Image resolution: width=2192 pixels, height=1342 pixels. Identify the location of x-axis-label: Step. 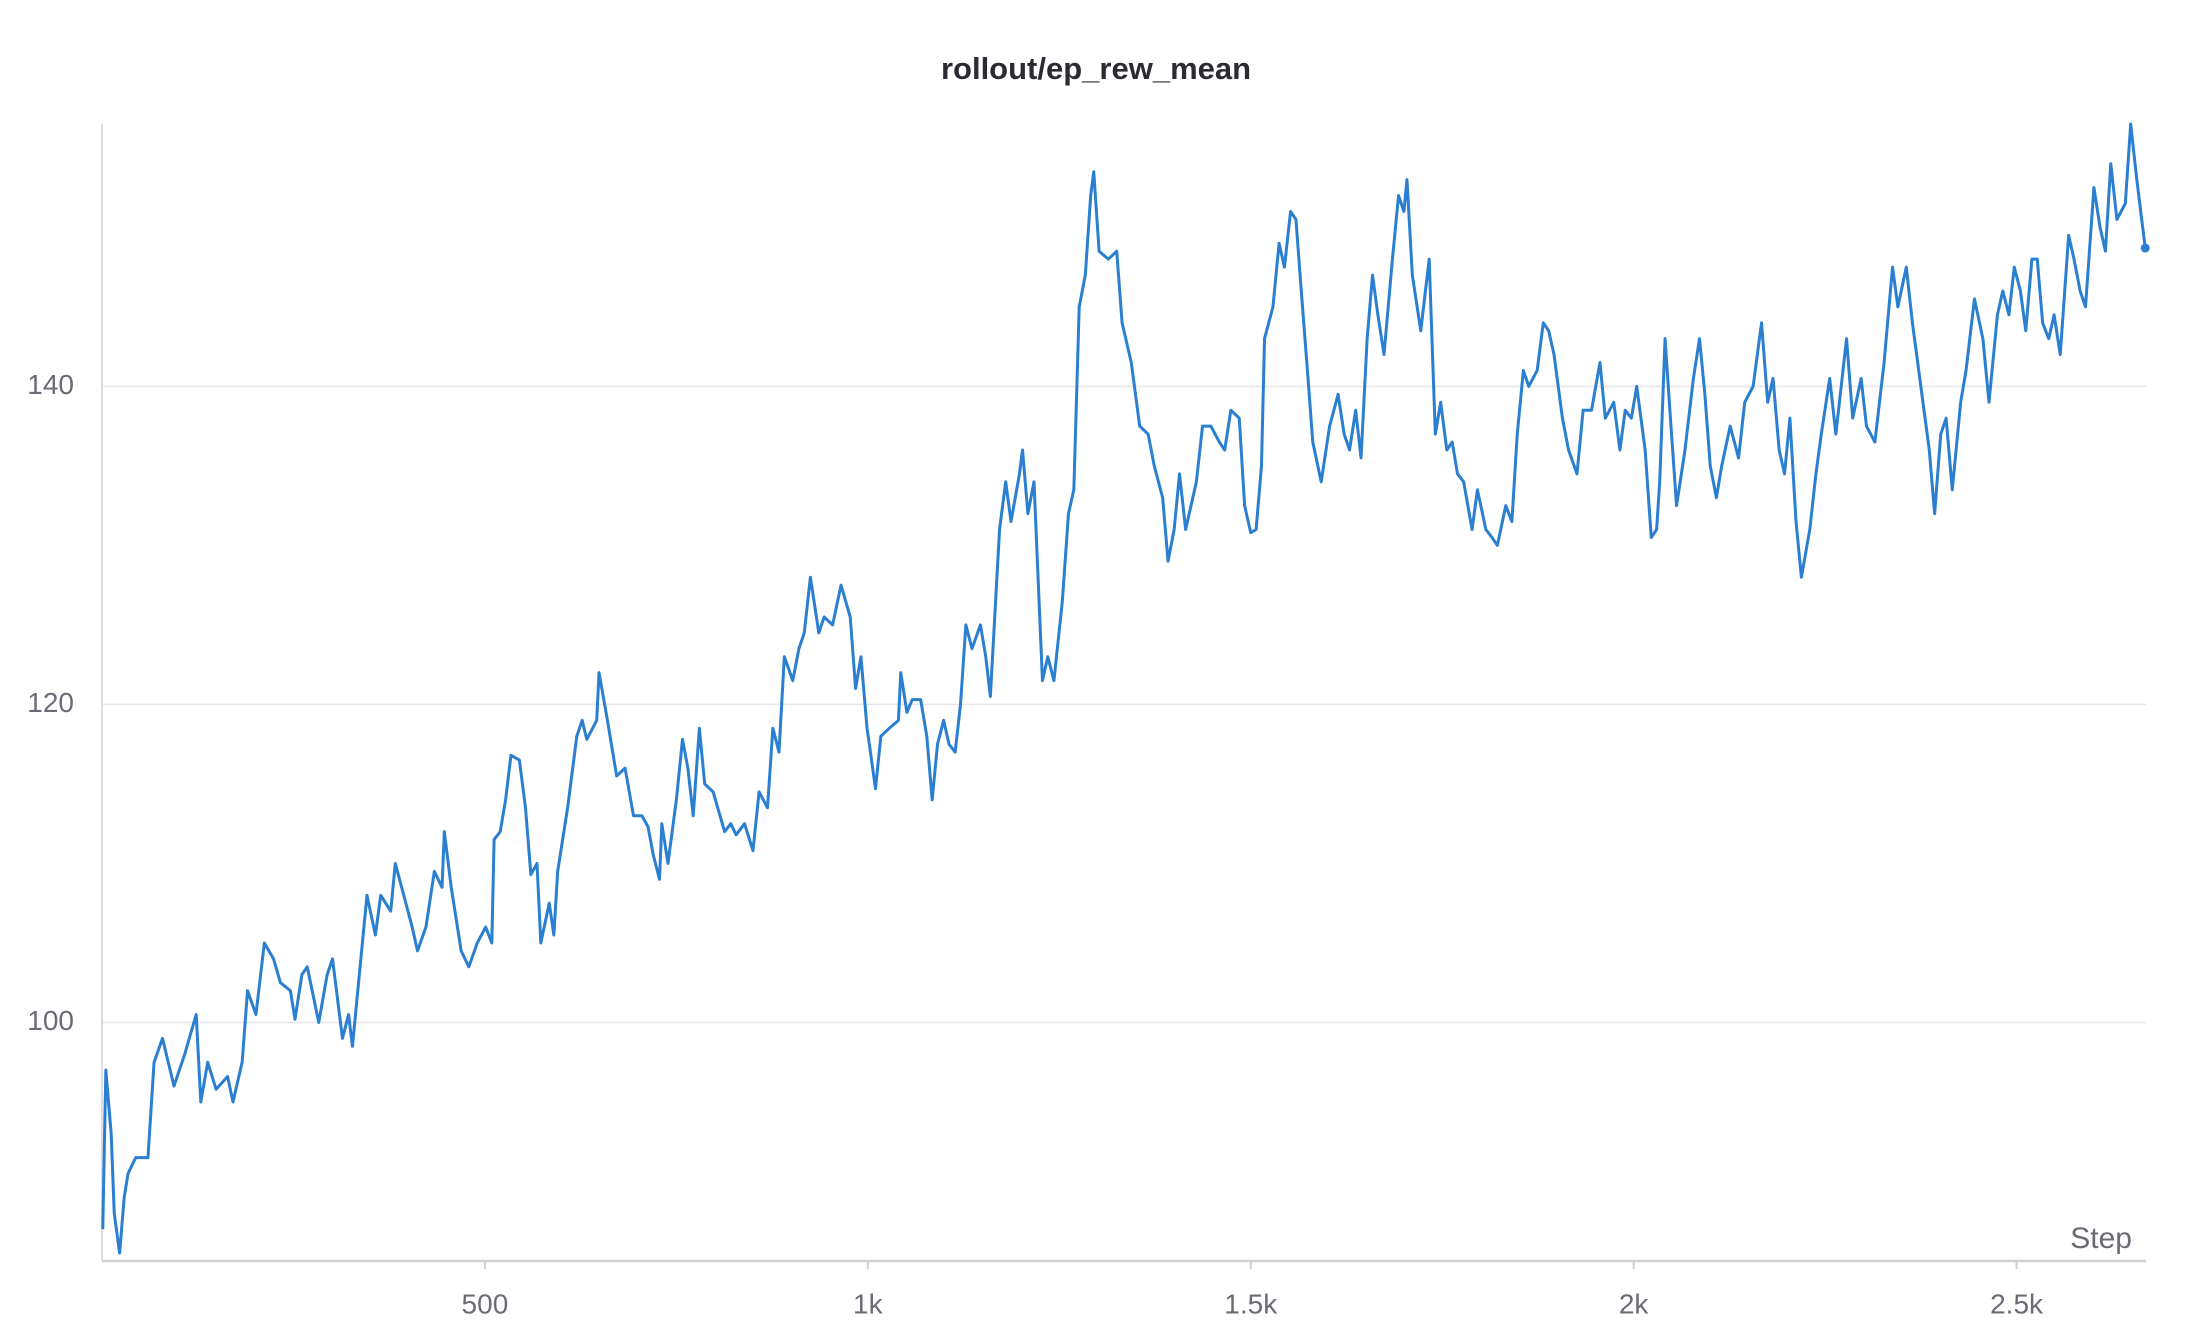
(2101, 1238).